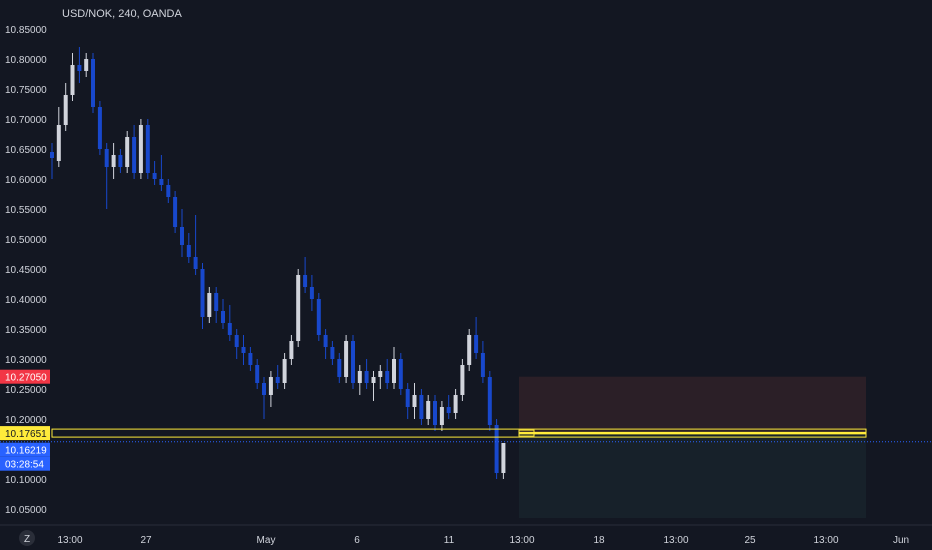 This screenshot has height=550, width=932. What do you see at coordinates (692, 475) in the screenshot?
I see `take-profit-zone` at bounding box center [692, 475].